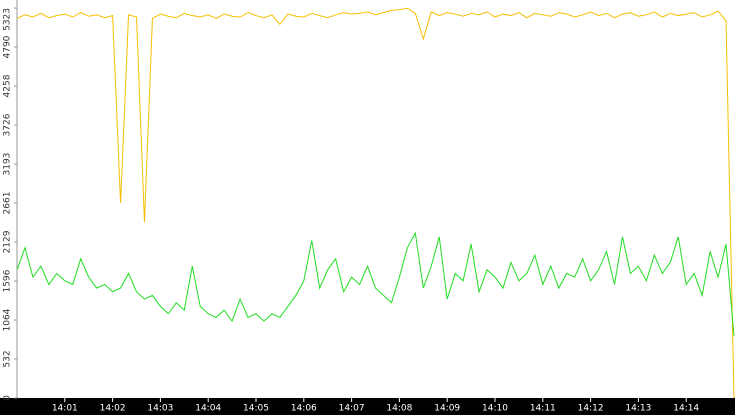 The width and height of the screenshot is (735, 415). I want to click on x-tick-label: 14:09, so click(447, 409).